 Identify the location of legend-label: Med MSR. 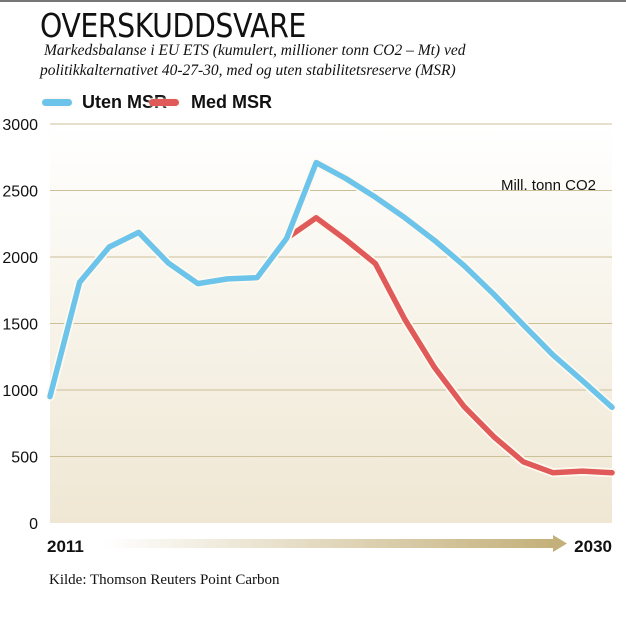
(231, 102).